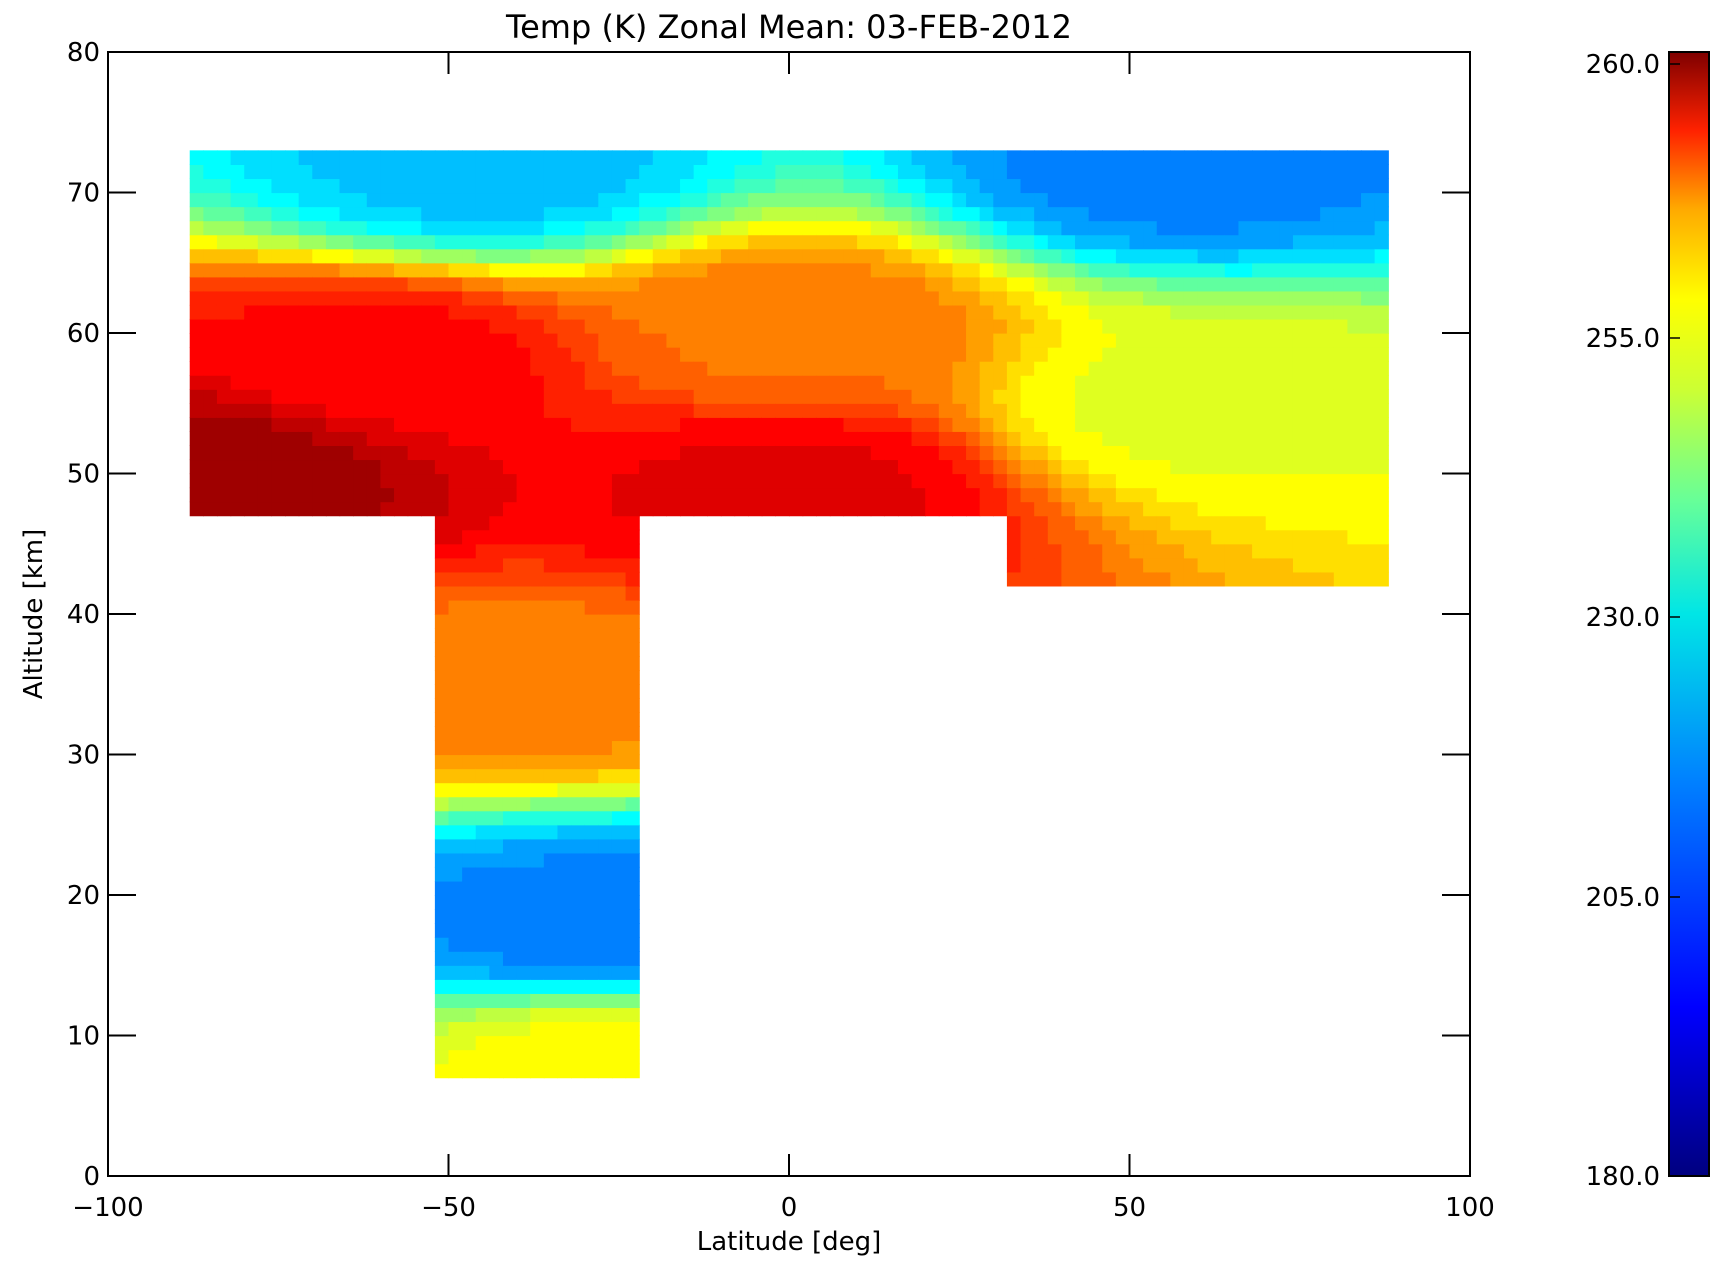  Describe the element at coordinates (1470, 1208) in the screenshot. I see `x-tick-label: 100` at that location.